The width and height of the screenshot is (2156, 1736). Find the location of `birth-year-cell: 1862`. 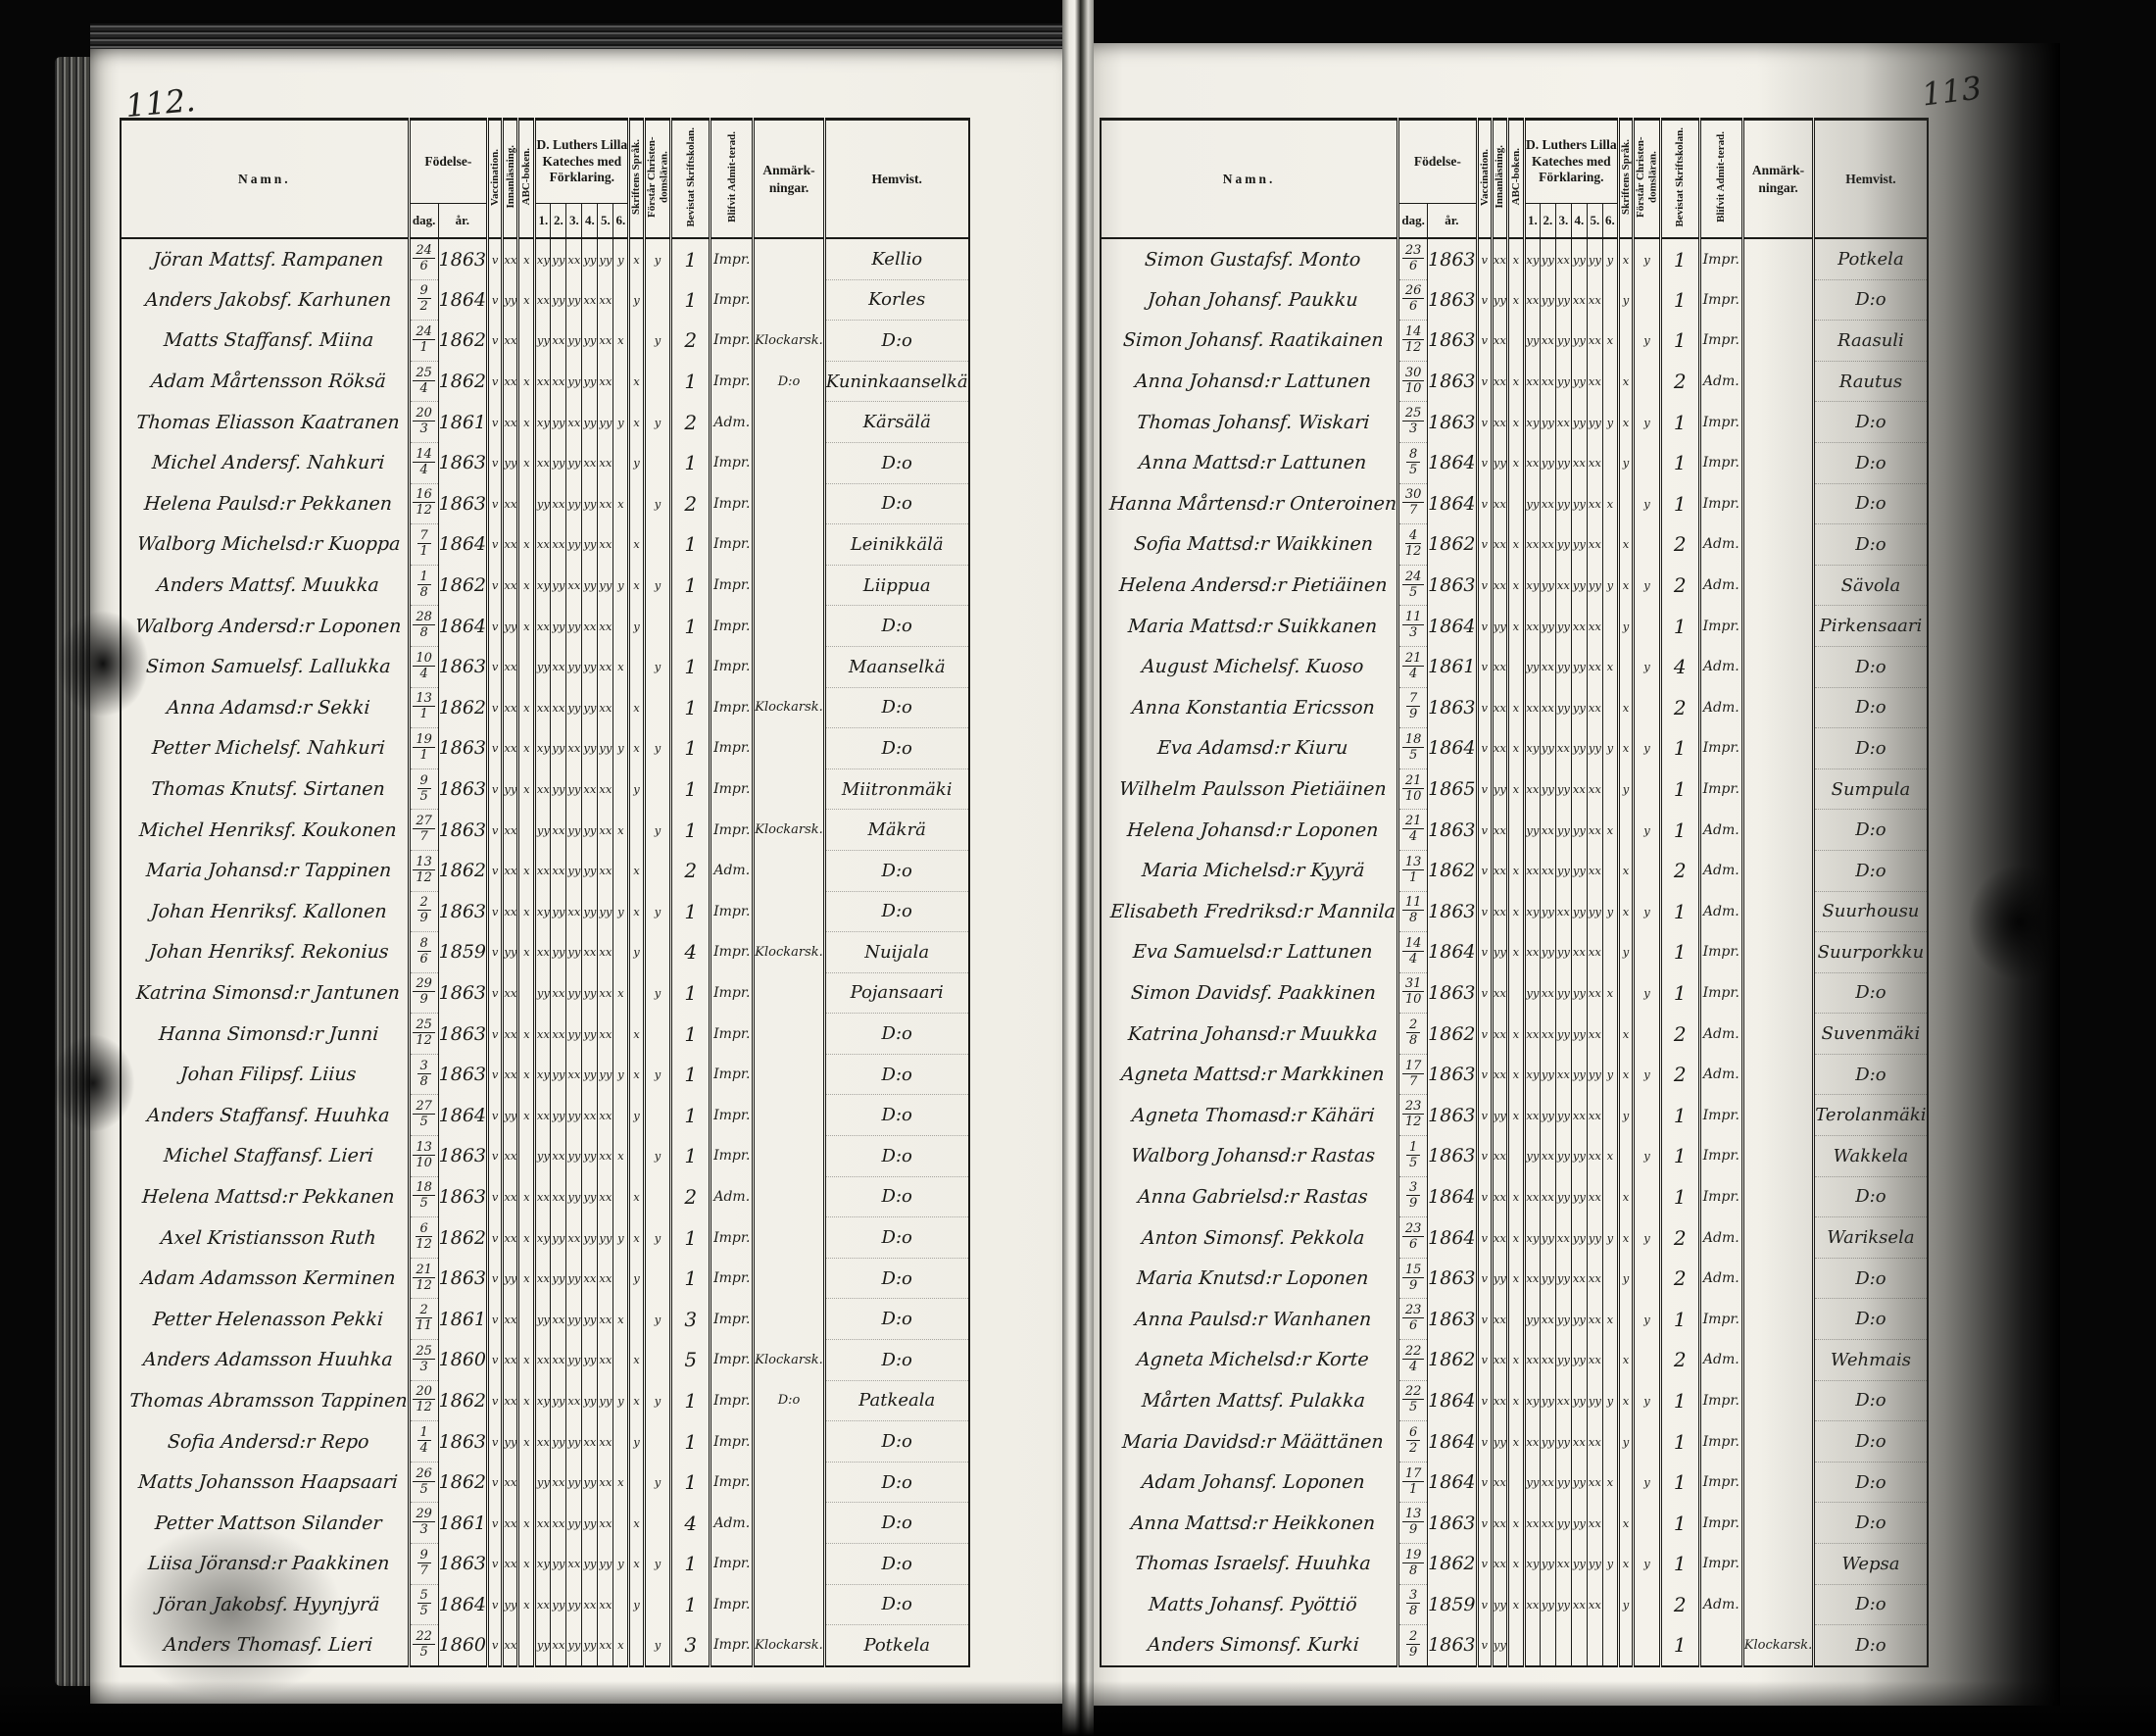

birth-year-cell: 1862 is located at coordinates (462, 1401).